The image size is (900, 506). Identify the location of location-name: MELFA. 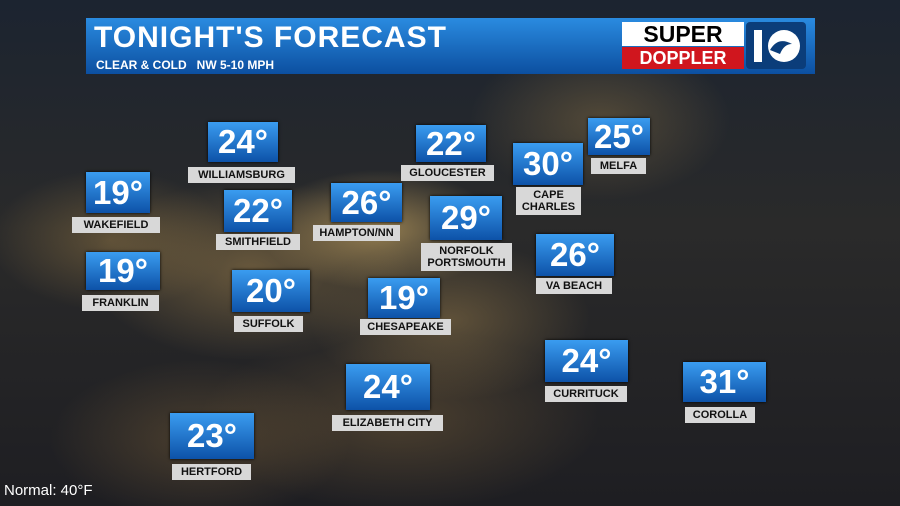
(618, 166).